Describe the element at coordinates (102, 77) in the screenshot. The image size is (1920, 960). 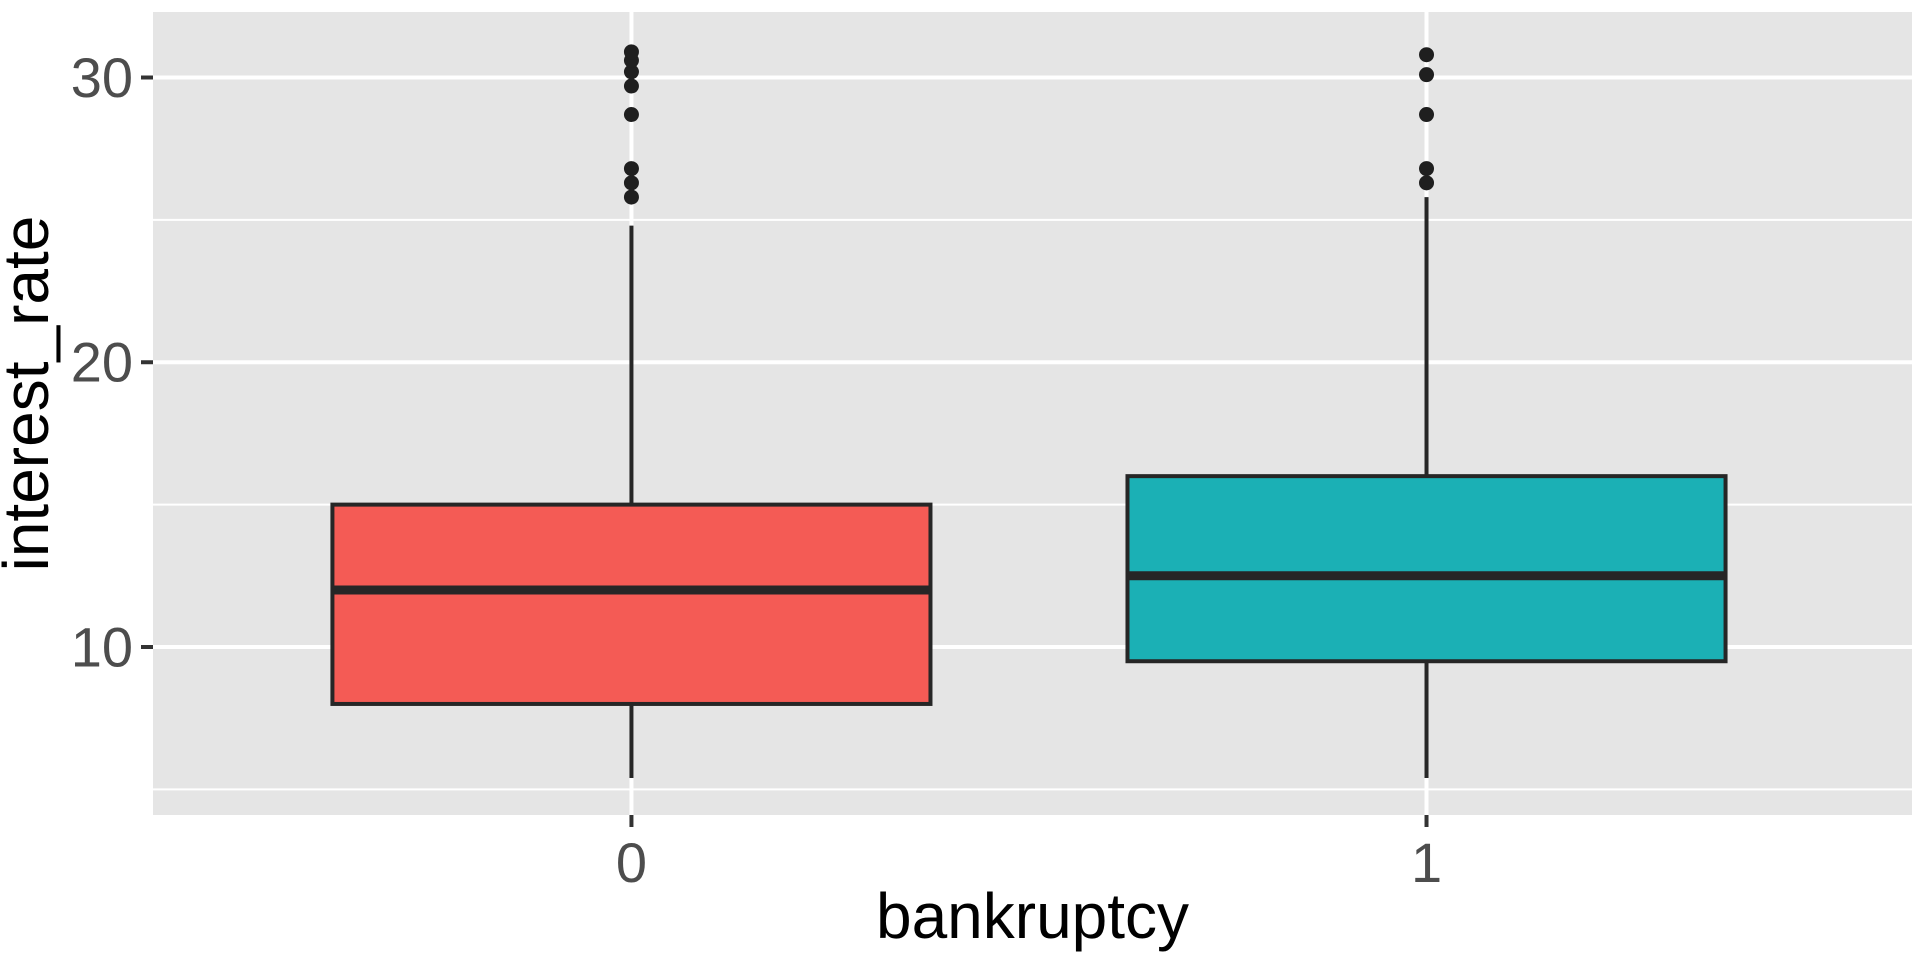
I see `y-tick-label: 30` at that location.